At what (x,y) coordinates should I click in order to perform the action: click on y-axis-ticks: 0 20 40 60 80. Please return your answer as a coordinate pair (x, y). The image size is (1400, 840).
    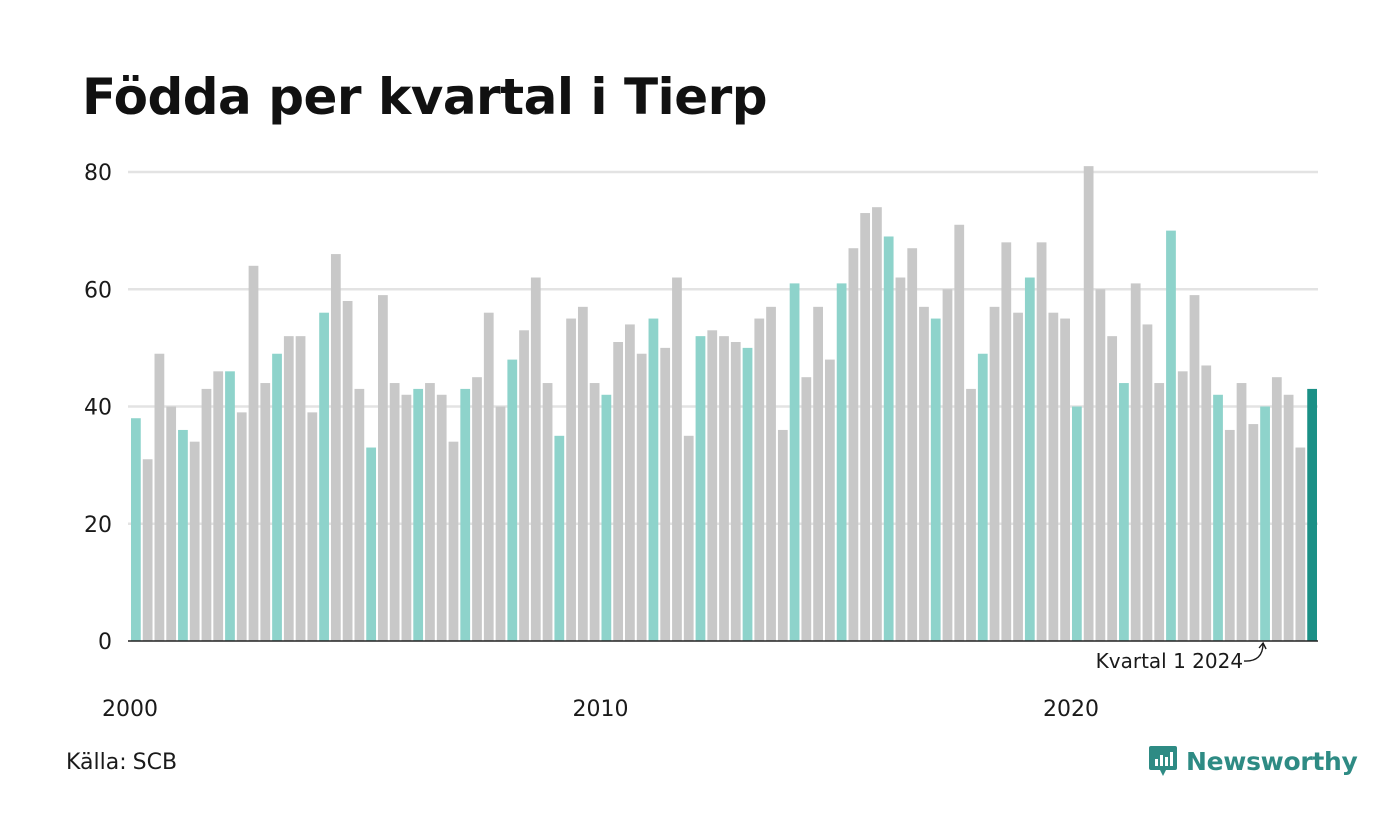
    Looking at the image, I should click on (98, 408).